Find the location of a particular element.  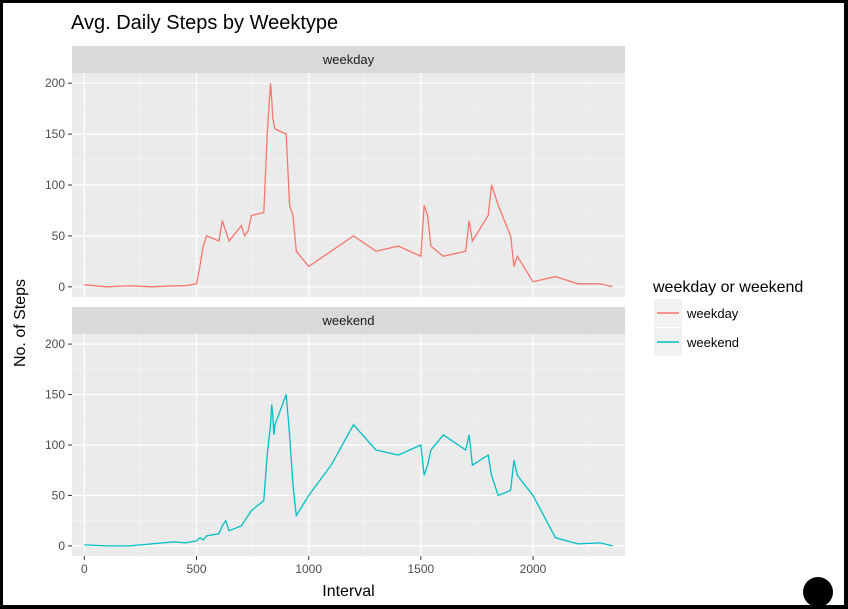

x-tick-label: 500 is located at coordinates (196, 569).